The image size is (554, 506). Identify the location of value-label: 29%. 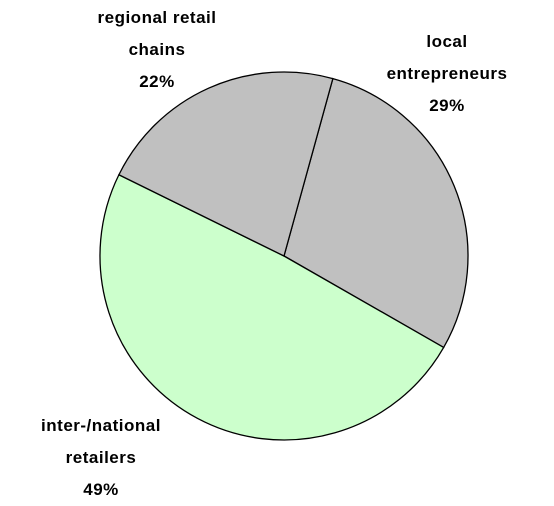
(447, 105).